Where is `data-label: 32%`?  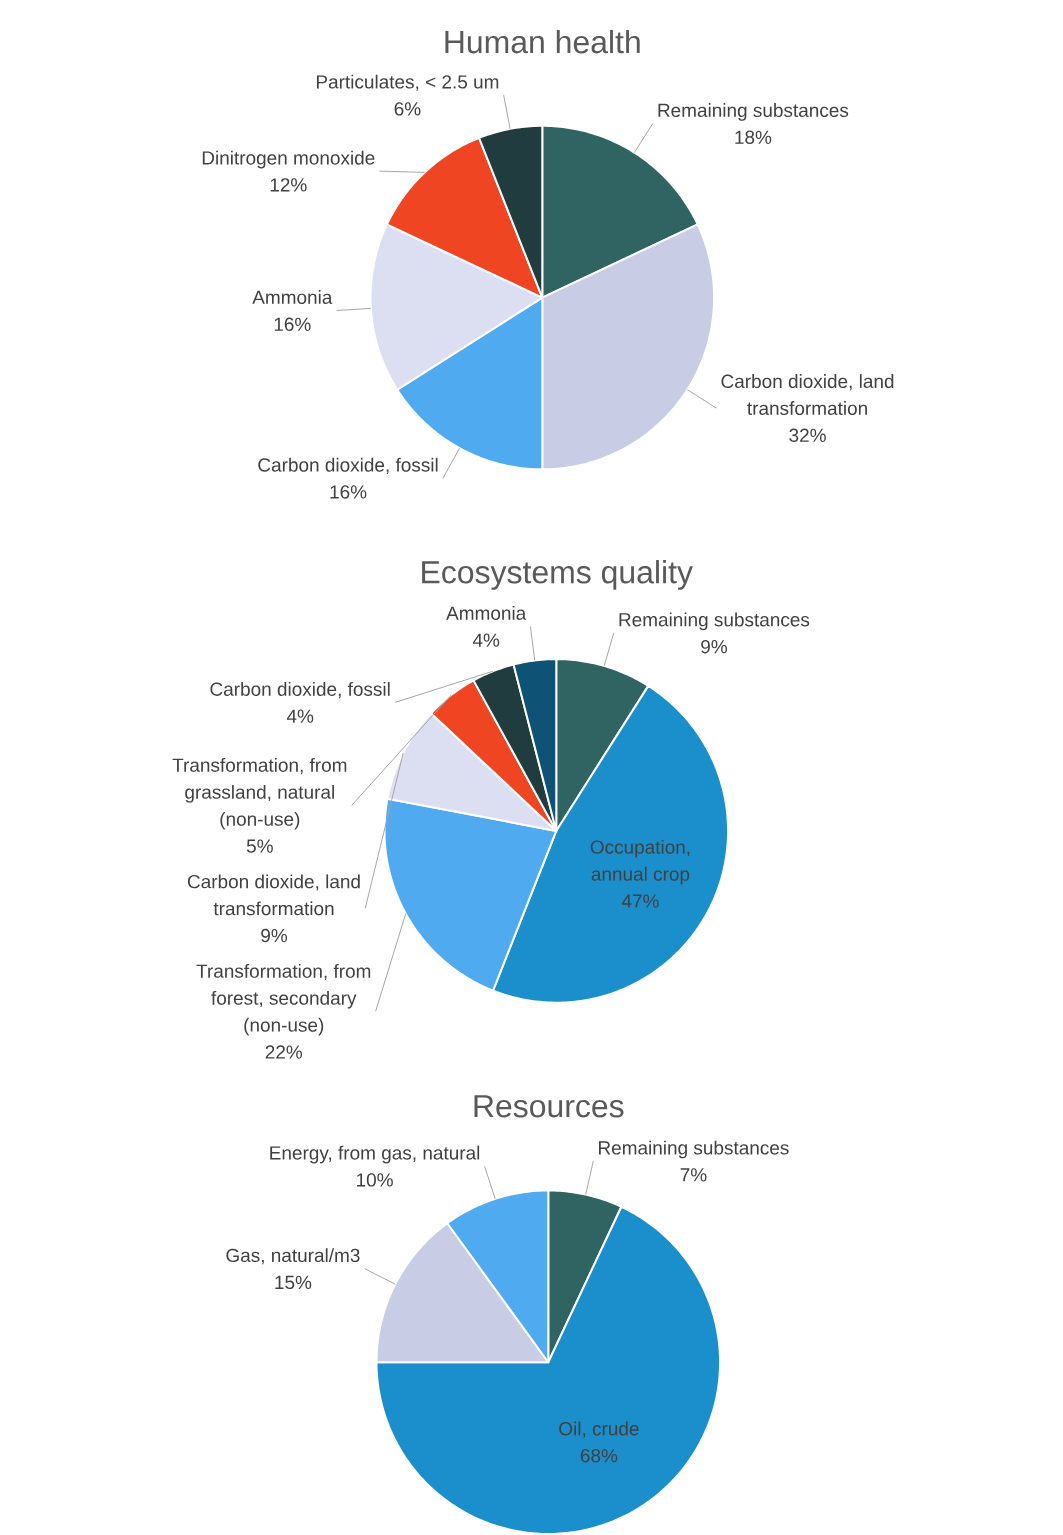
data-label: 32% is located at coordinates (808, 435).